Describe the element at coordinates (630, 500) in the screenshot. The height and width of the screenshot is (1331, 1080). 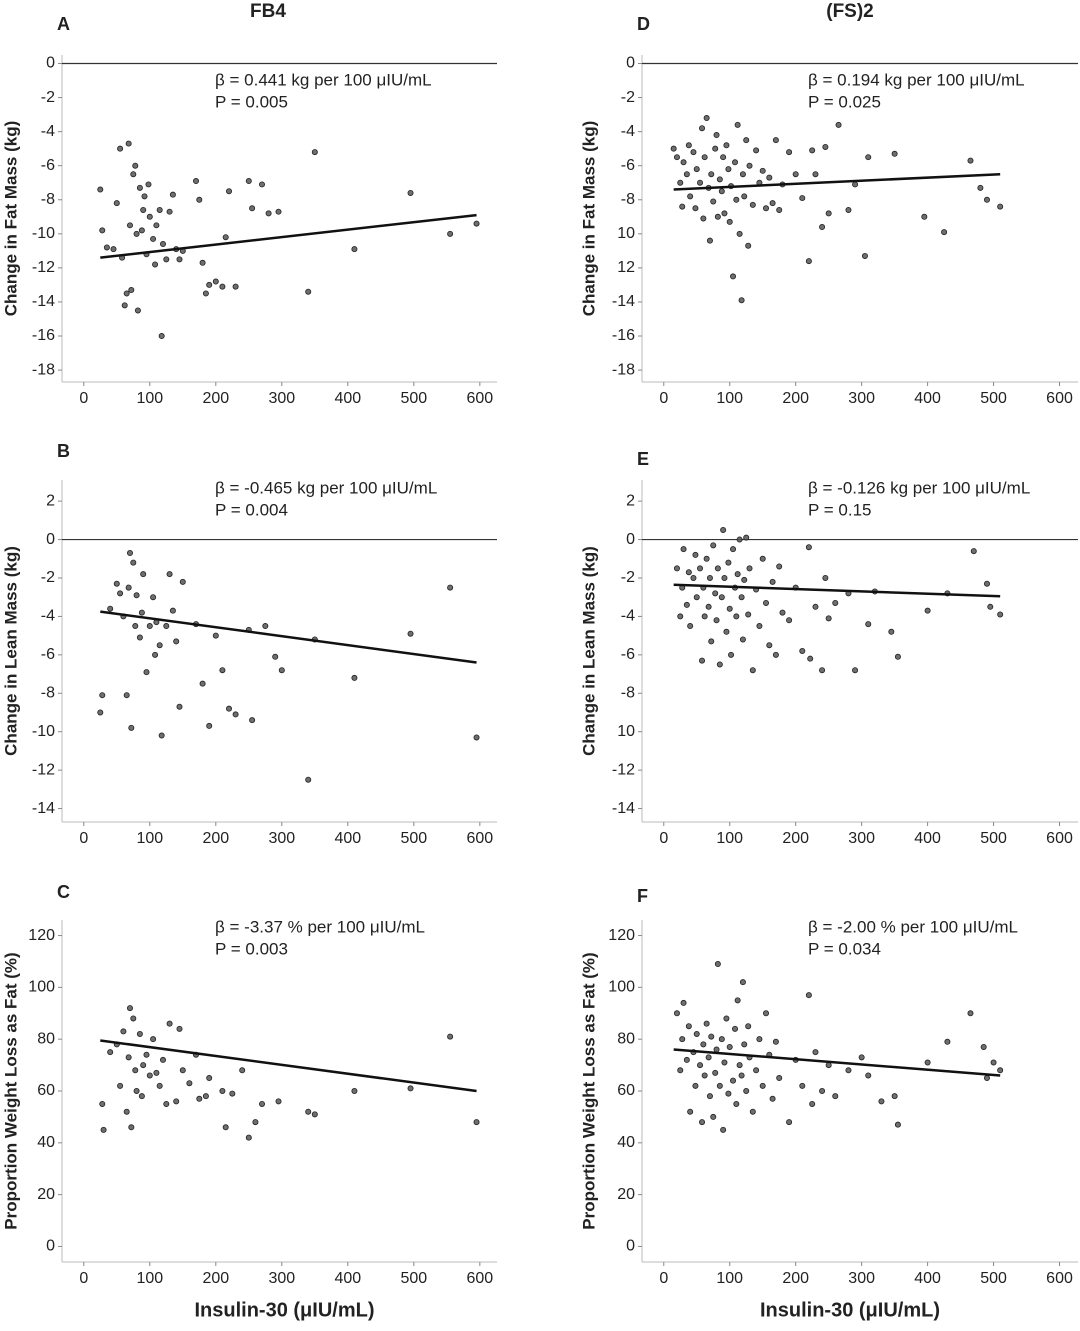
I see `y-tick-label: 2` at that location.